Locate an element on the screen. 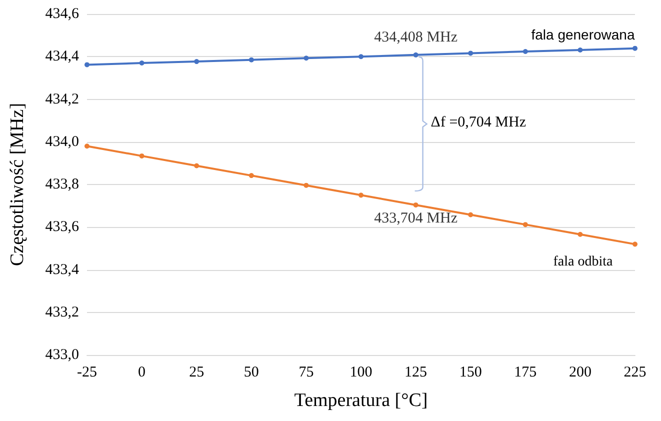 The width and height of the screenshot is (661, 421). x-tick-label: 200 is located at coordinates (580, 372).